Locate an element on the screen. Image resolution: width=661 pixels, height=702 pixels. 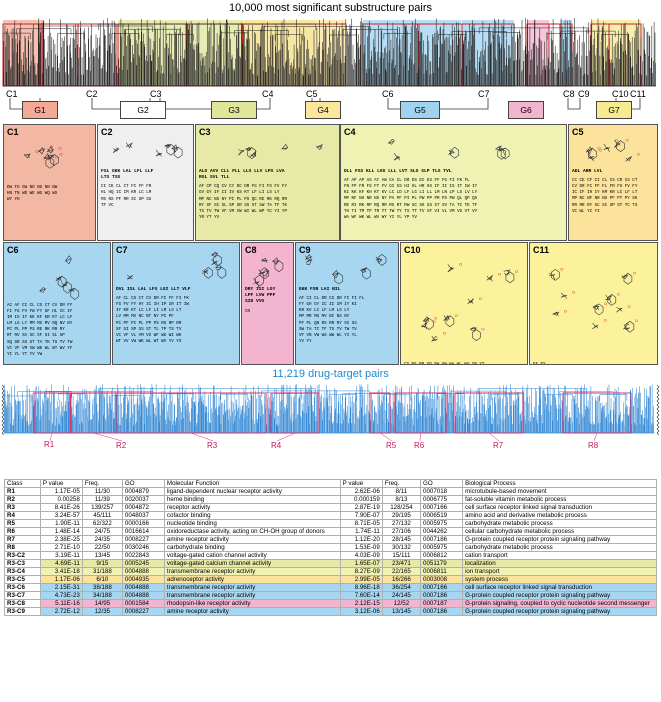
panel-title: C7 is located at coordinates (122, 250).